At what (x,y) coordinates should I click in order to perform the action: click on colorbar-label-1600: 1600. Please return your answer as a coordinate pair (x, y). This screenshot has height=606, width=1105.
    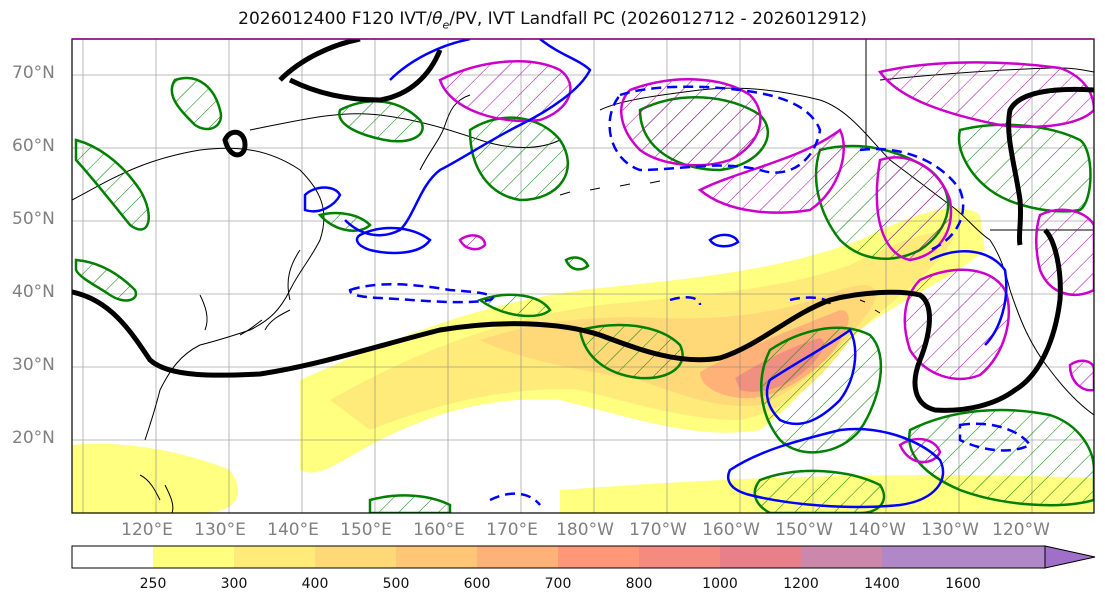
    Looking at the image, I should click on (963, 584).